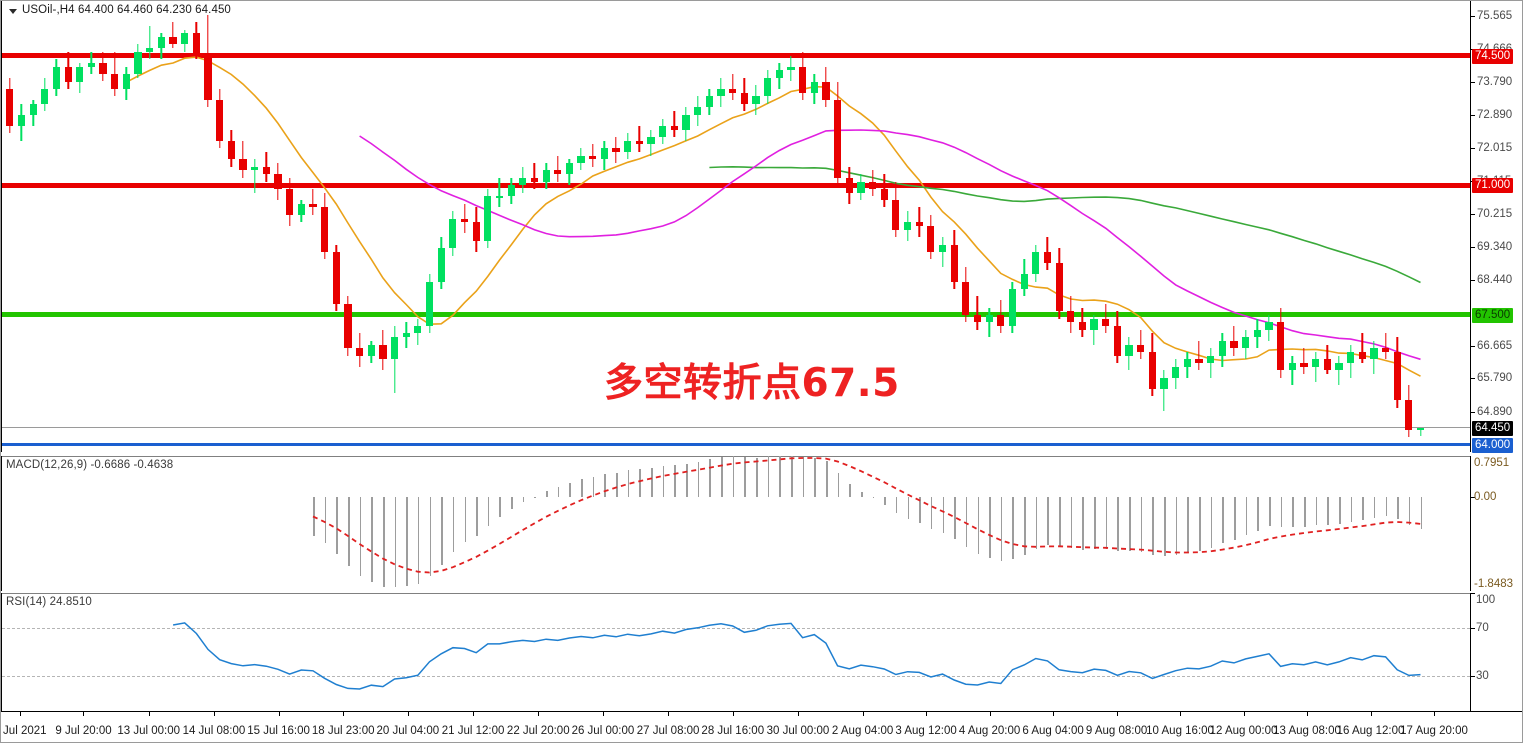  Describe the element at coordinates (989, 731) in the screenshot. I see `time-axis-label: 4 Aug 20:00` at that location.